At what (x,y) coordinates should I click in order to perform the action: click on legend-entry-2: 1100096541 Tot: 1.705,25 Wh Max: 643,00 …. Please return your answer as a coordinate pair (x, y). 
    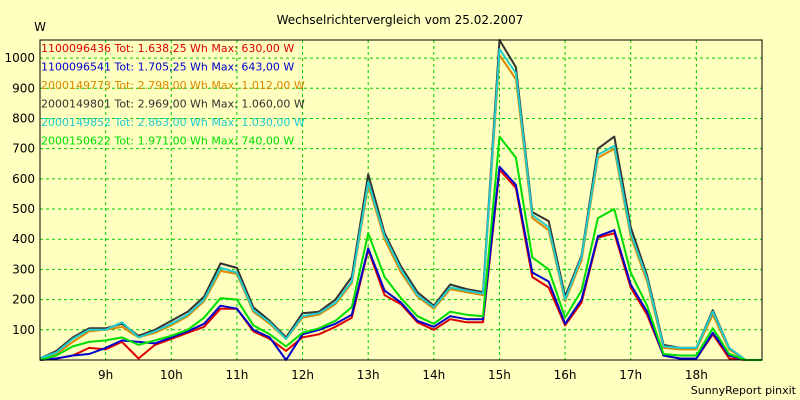
    Looking at the image, I should click on (167, 67).